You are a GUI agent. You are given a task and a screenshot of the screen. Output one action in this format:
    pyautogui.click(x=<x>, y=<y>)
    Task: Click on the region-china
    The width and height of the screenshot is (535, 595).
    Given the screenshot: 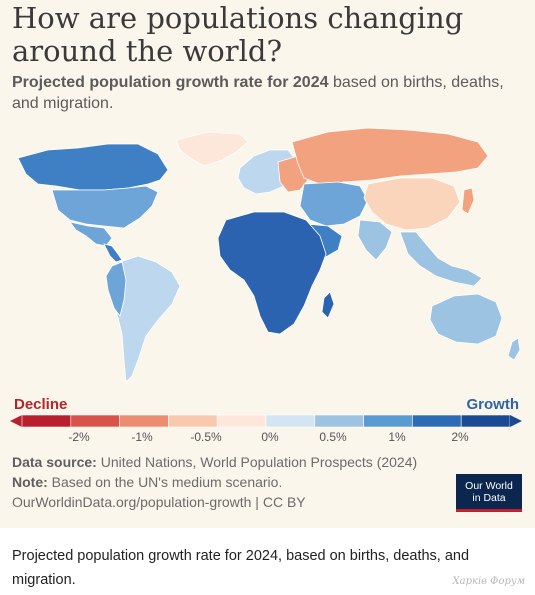 What is the action you would take?
    pyautogui.click(x=412, y=204)
    